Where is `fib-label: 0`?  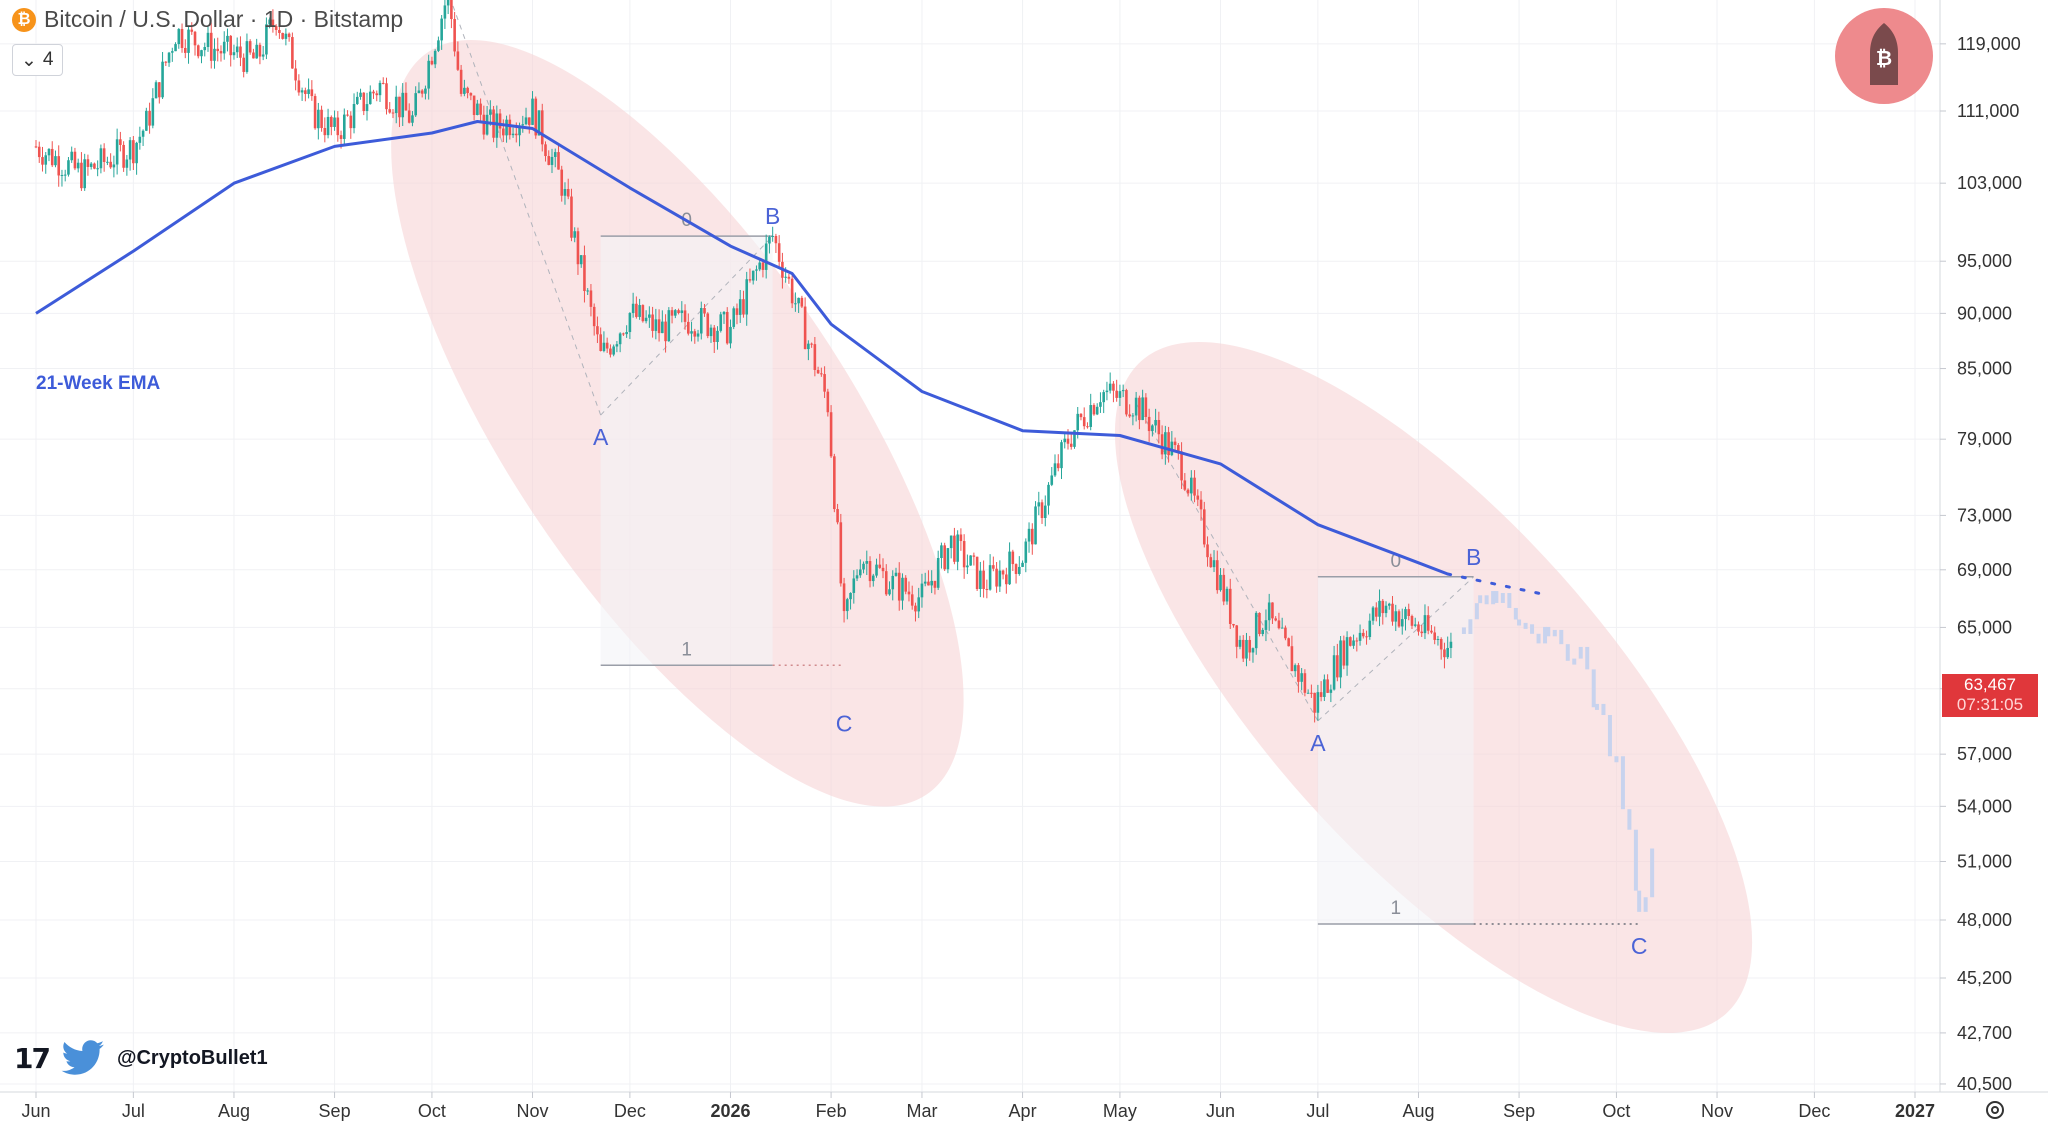 fib-label: 0 is located at coordinates (1395, 561).